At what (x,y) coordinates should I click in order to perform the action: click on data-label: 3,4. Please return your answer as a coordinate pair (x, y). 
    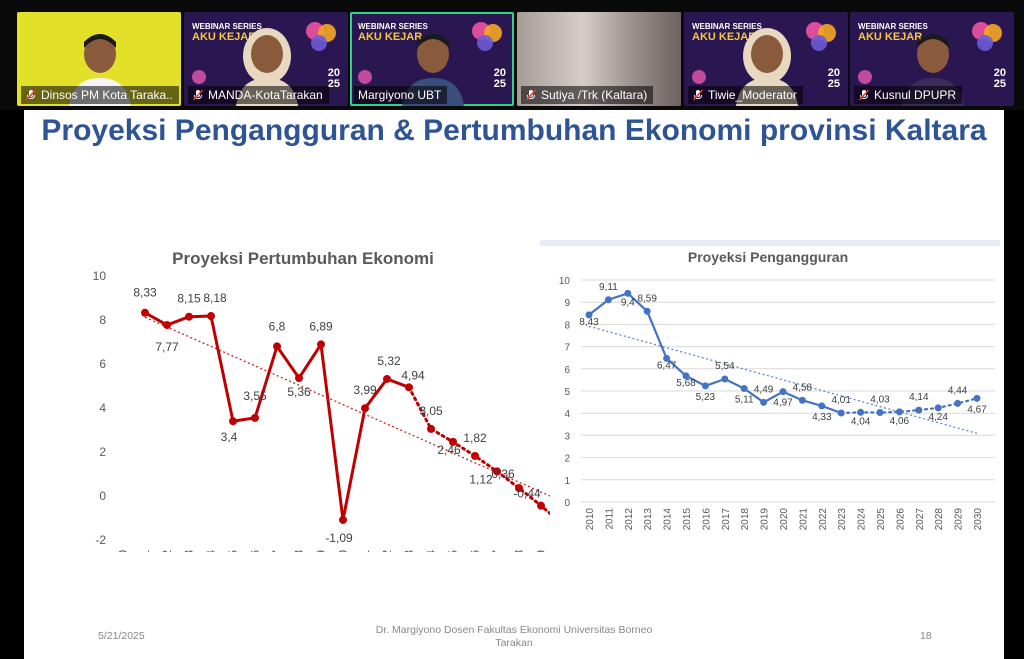
    Looking at the image, I should click on (229, 437).